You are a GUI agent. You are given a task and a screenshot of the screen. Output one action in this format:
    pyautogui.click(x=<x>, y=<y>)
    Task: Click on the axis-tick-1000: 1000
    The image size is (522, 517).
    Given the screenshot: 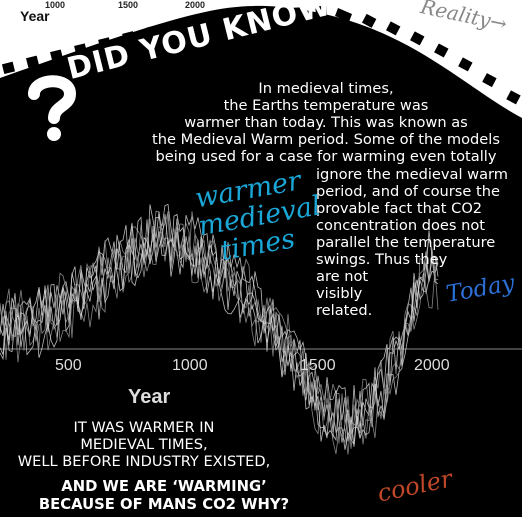 What is the action you would take?
    pyautogui.click(x=190, y=365)
    